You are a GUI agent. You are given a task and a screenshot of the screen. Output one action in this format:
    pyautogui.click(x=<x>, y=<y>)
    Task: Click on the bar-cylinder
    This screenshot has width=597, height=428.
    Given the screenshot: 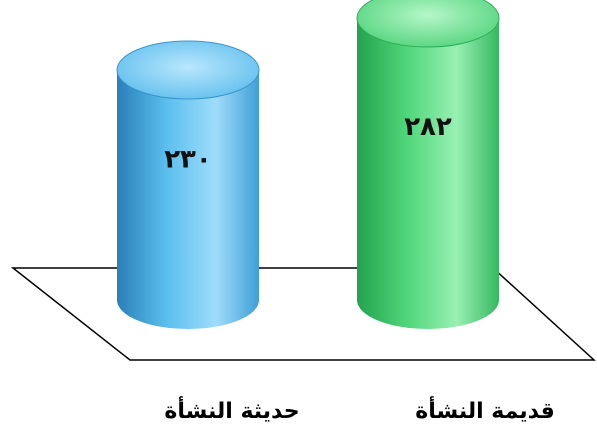 What is the action you would take?
    pyautogui.click(x=188, y=199)
    